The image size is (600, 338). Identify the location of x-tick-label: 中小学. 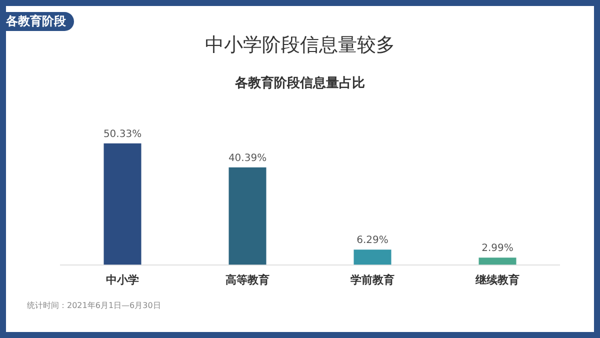
(122, 279).